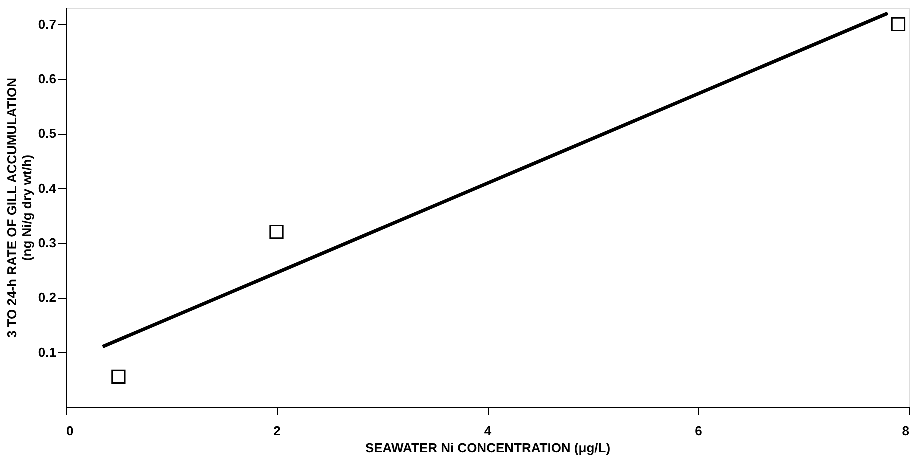 This screenshot has width=922, height=460. What do you see at coordinates (47, 134) in the screenshot?
I see `y-tick-label: 0.5` at bounding box center [47, 134].